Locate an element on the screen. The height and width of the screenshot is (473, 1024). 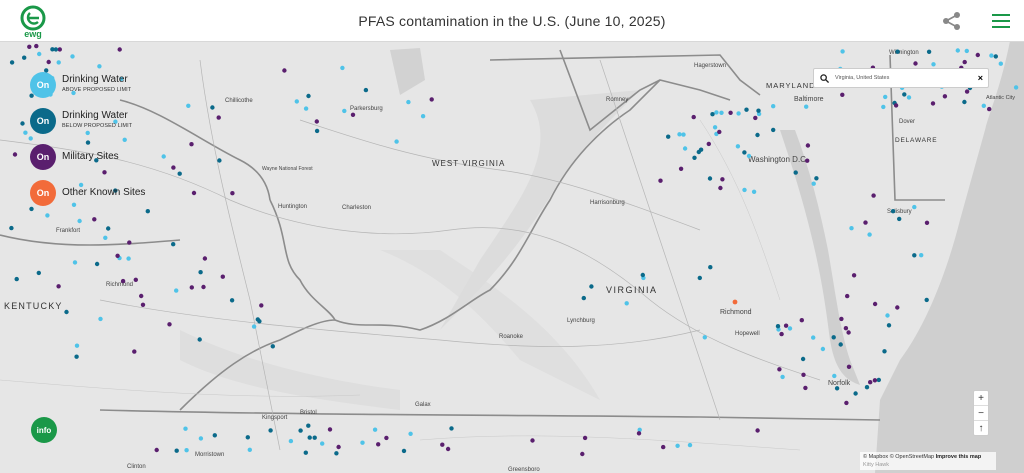
location-search: × is located at coordinates (901, 78).